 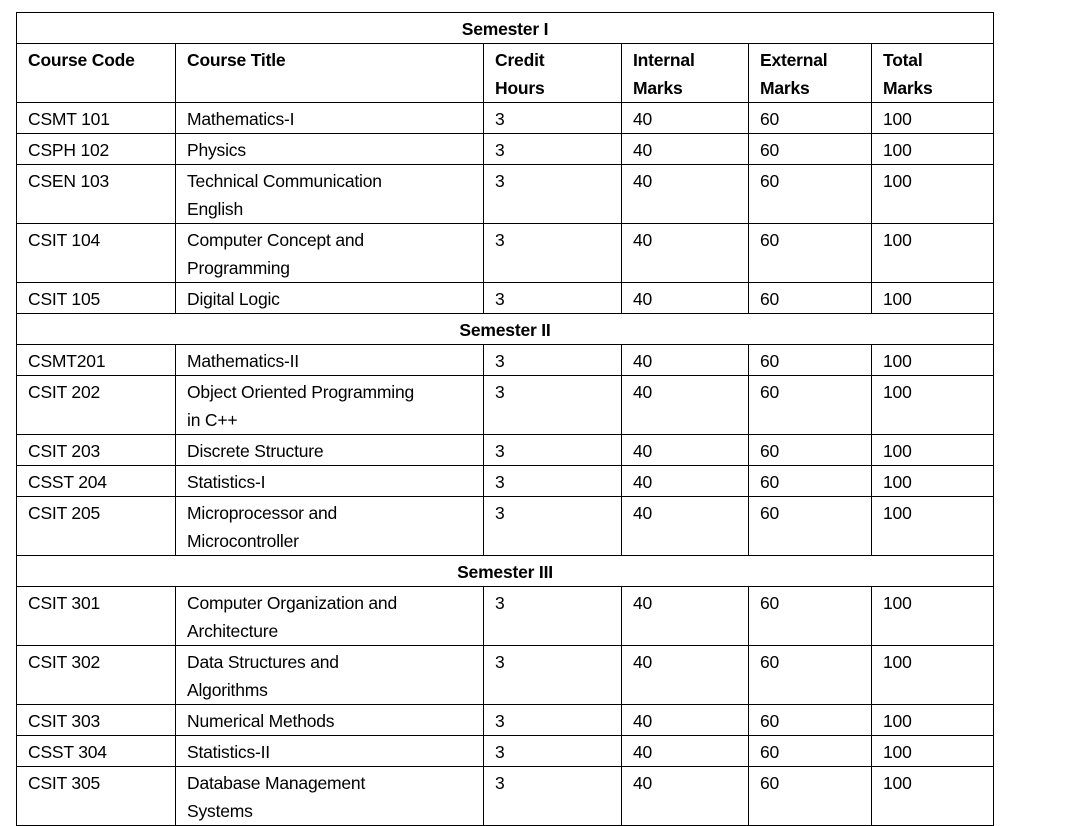 What do you see at coordinates (96, 360) in the screenshot?
I see `course-code: CSMT201` at bounding box center [96, 360].